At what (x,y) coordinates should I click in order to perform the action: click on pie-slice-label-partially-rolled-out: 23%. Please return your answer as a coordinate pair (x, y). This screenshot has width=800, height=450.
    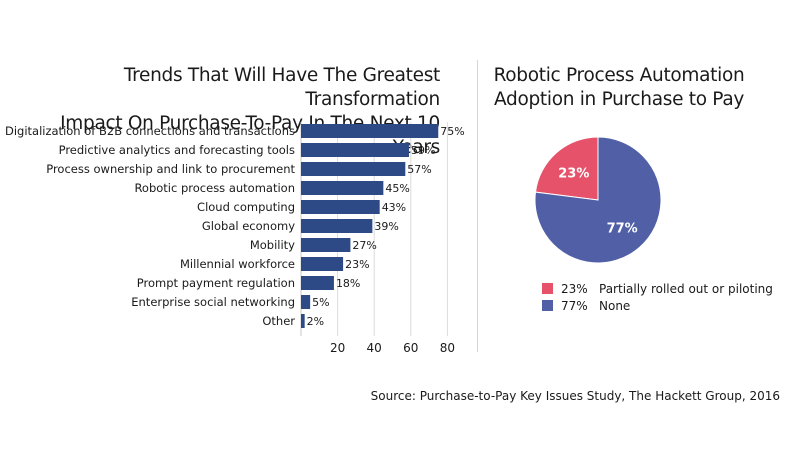
    Looking at the image, I should click on (573, 174).